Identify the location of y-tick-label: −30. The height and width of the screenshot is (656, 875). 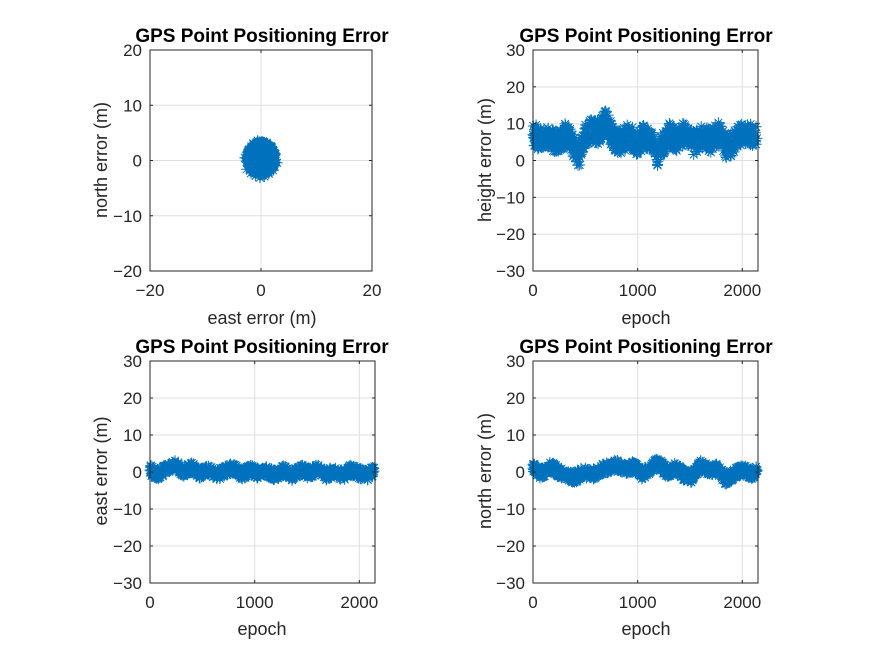
(127, 583).